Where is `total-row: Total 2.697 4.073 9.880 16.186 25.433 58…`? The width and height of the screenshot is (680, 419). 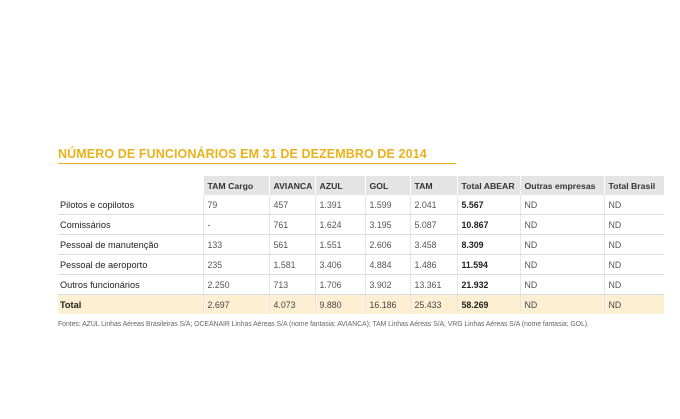
total-row: Total 2.697 4.073 9.880 16.186 25.433 58… is located at coordinates (361, 304).